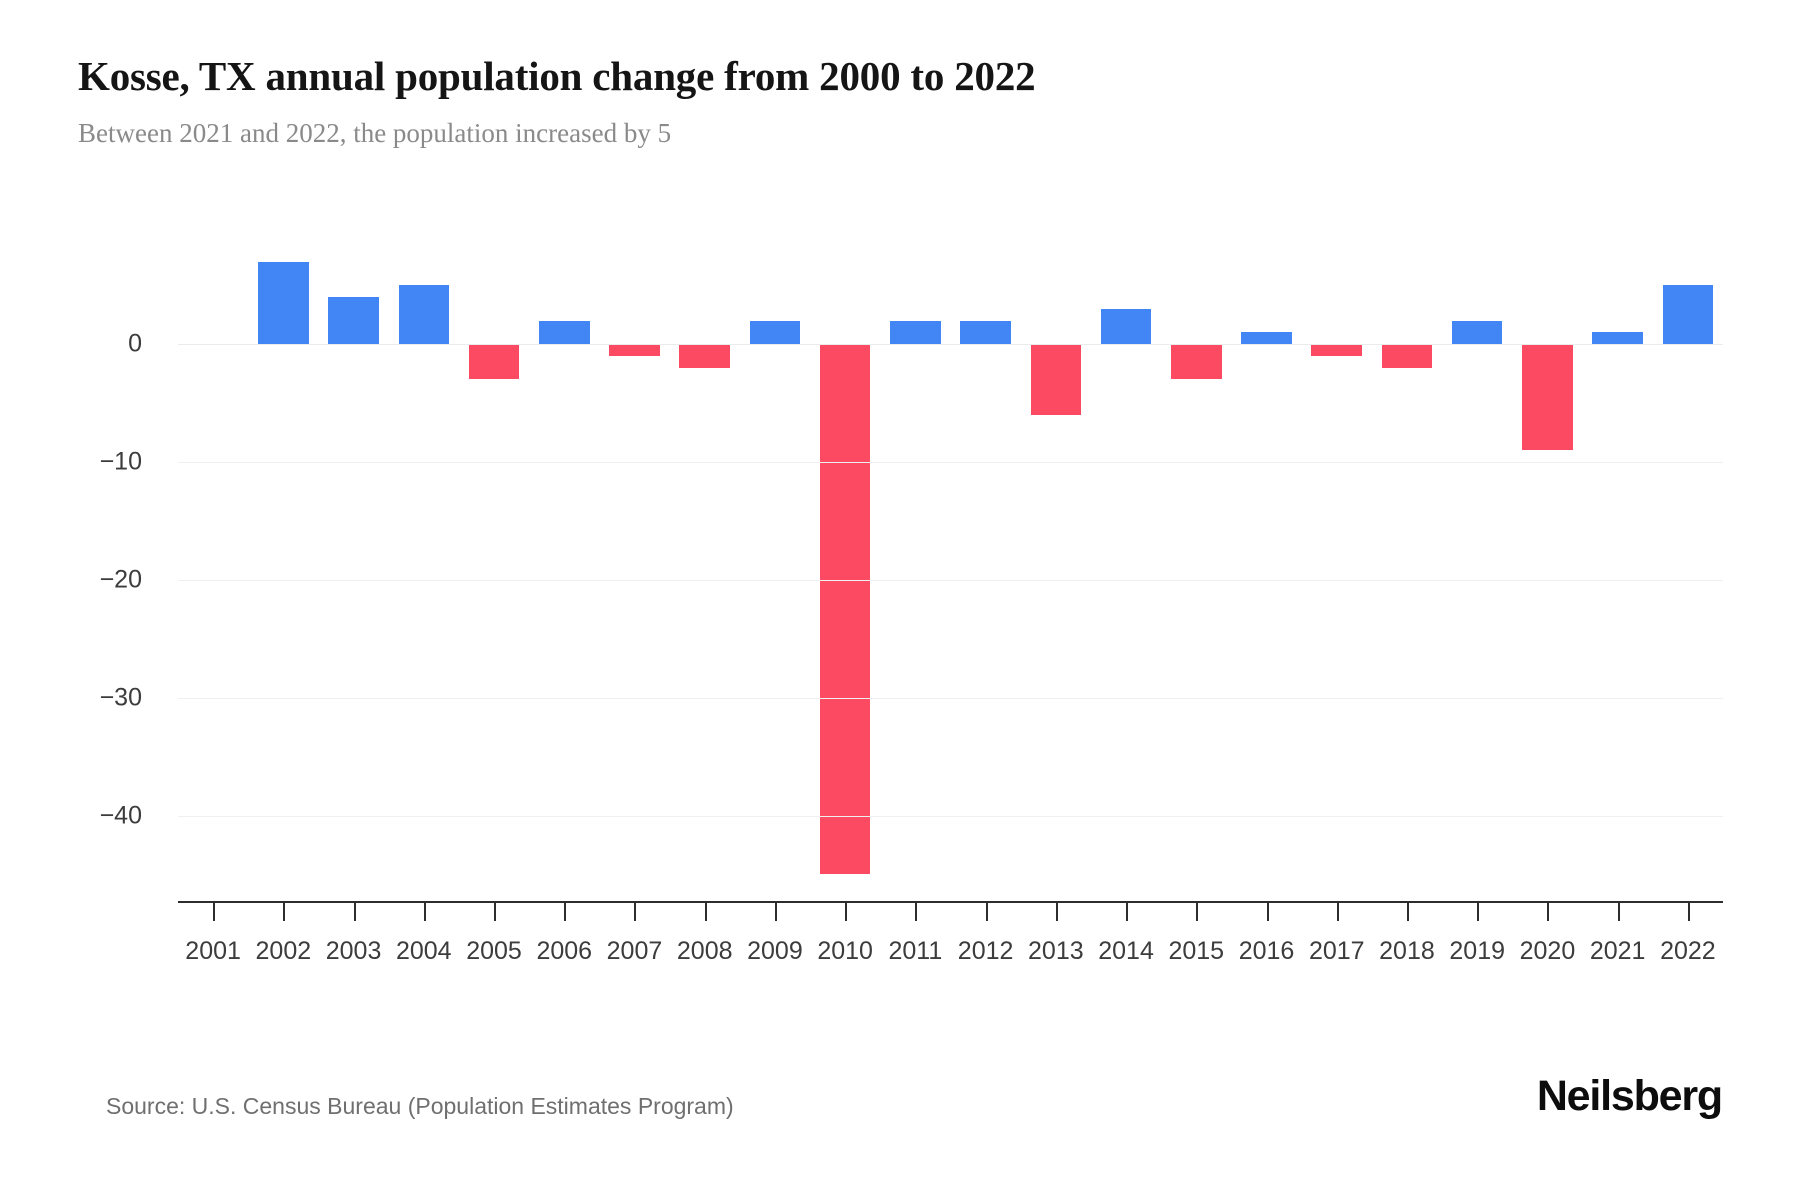 The height and width of the screenshot is (1200, 1800). What do you see at coordinates (845, 951) in the screenshot?
I see `x-axis-label-2010: 2010` at bounding box center [845, 951].